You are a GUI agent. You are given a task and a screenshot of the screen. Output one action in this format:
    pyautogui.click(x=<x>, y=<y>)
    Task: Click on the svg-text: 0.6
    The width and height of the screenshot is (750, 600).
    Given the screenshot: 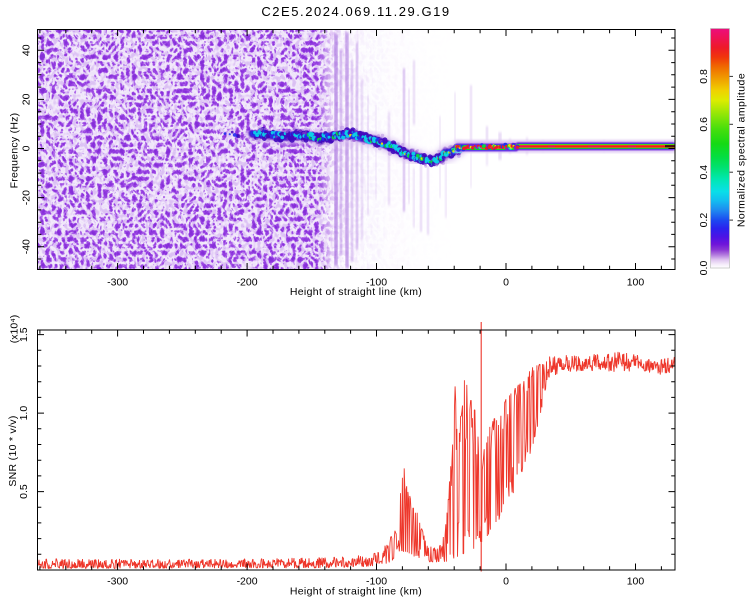 What is the action you would take?
    pyautogui.click(x=704, y=124)
    